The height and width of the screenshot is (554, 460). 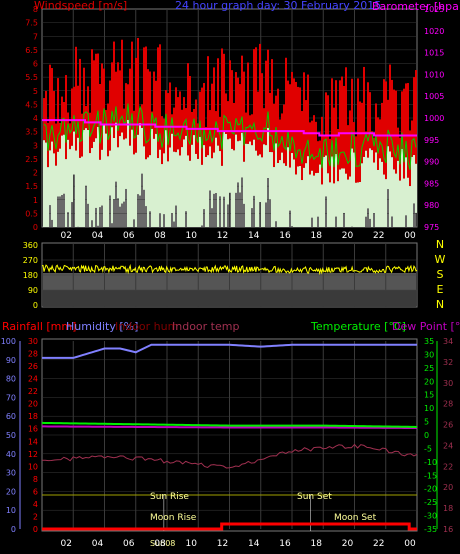 What do you see at coordinates (33, 341) in the screenshot?
I see `rain-tick-label: 30` at bounding box center [33, 341].